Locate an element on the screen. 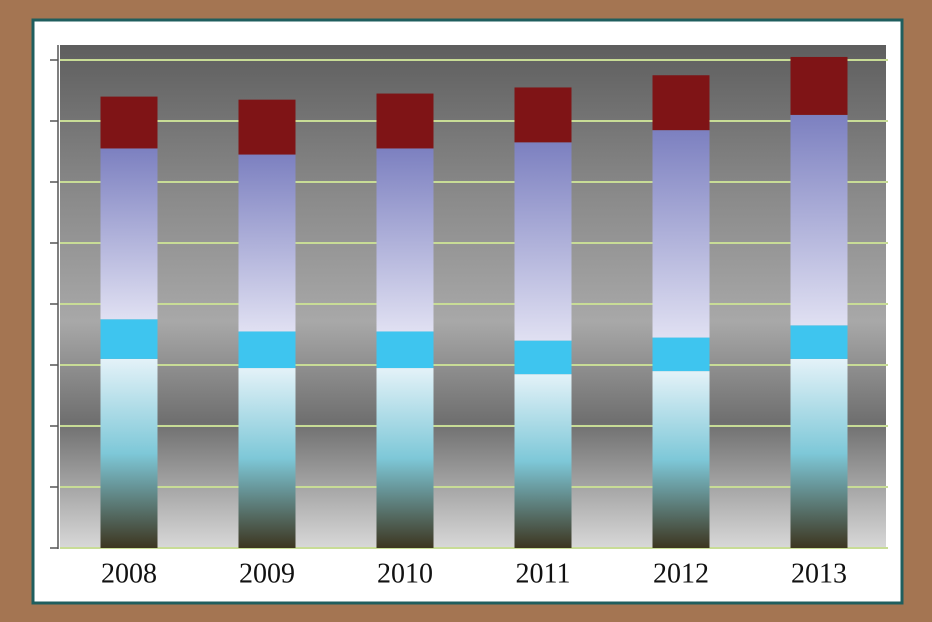 The height and width of the screenshot is (622, 932). x-tick-label: 2009 is located at coordinates (267, 573).